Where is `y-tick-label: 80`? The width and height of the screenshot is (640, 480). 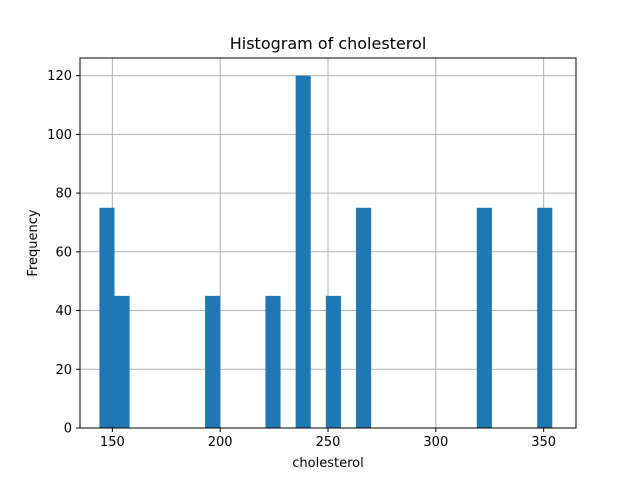 y-tick-label: 80 is located at coordinates (63, 194).